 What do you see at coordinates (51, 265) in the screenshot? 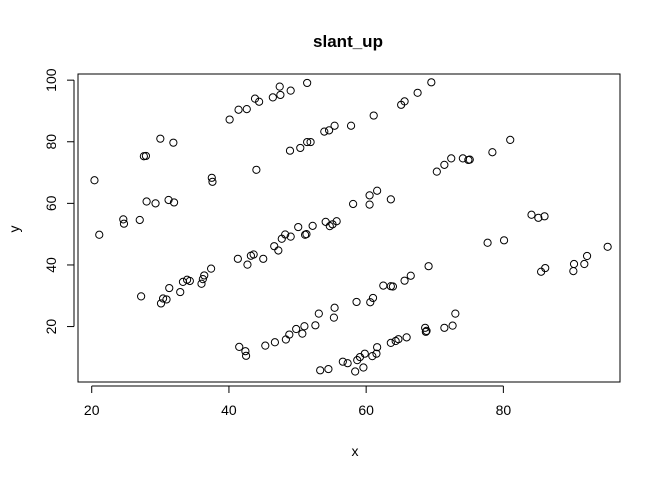
I see `y-tick-label: 40` at bounding box center [51, 265].